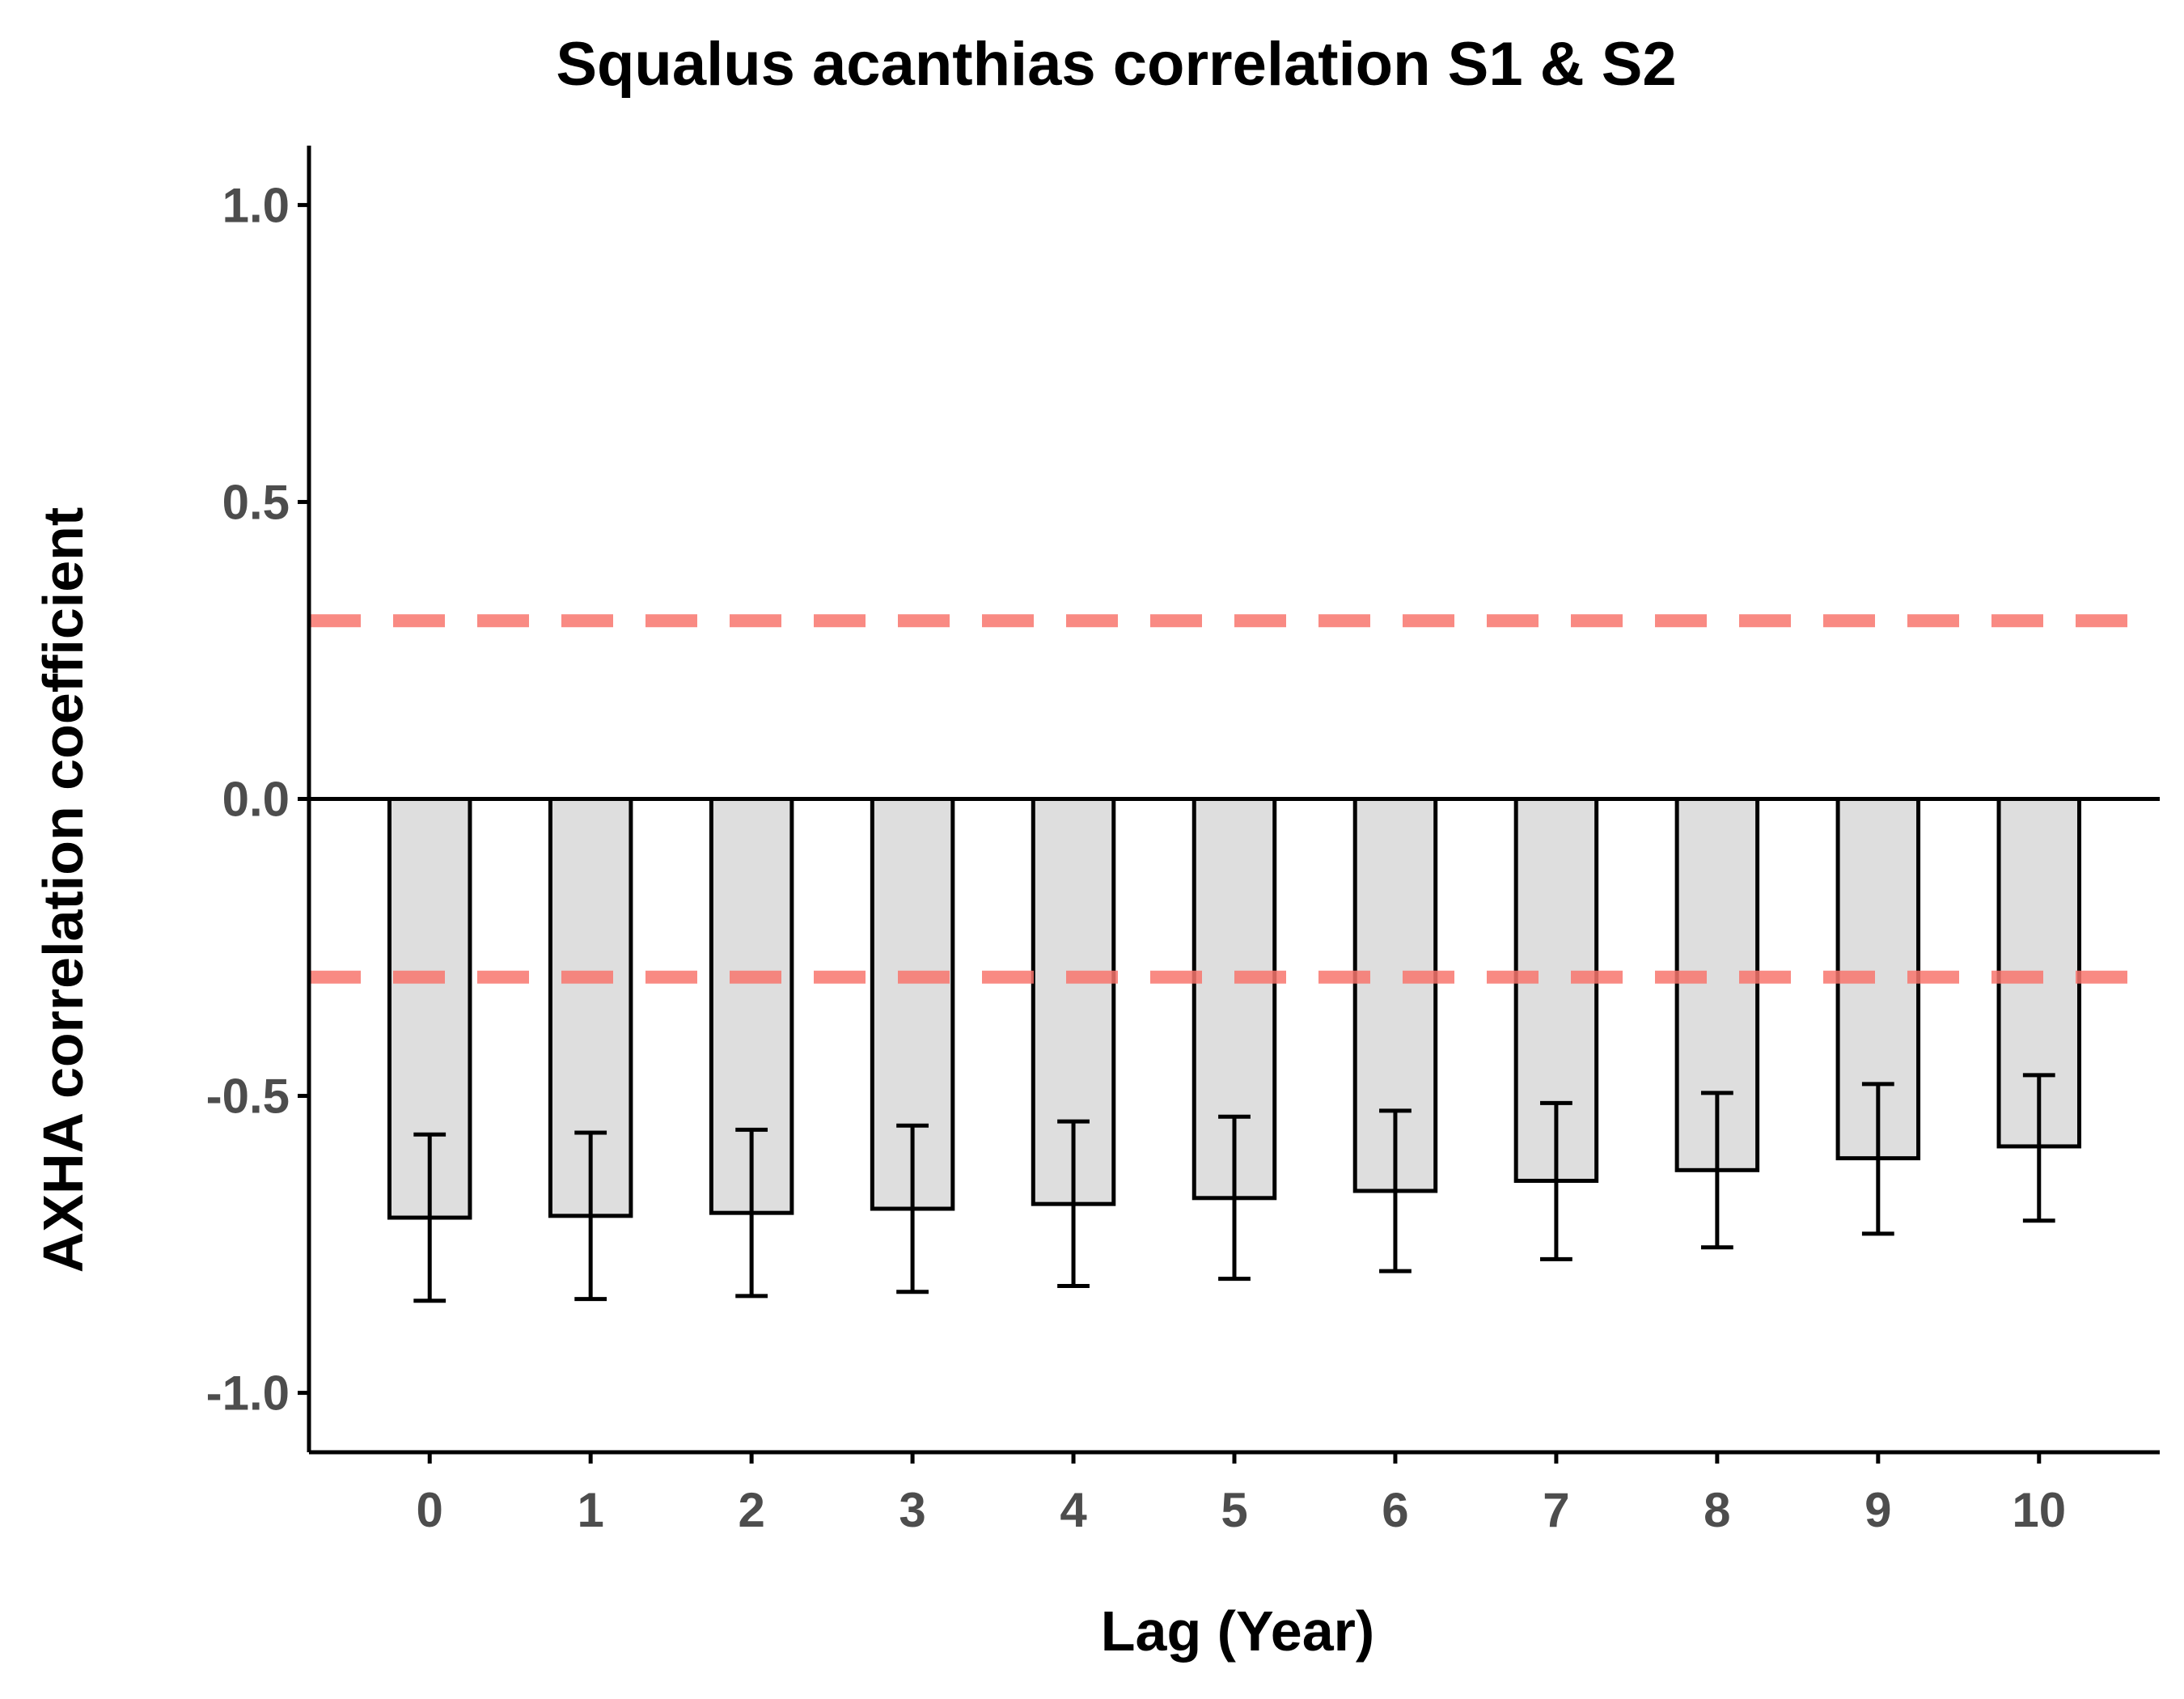 The height and width of the screenshot is (1699, 2184). Describe the element at coordinates (1717, 1510) in the screenshot. I see `x-tick-label: 8` at that location.